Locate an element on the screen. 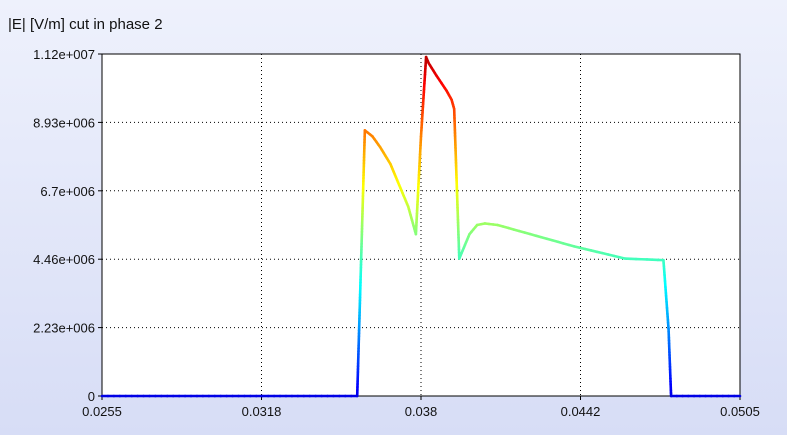 This screenshot has height=435, width=787. x-tick-label: 0.0505 is located at coordinates (740, 411).